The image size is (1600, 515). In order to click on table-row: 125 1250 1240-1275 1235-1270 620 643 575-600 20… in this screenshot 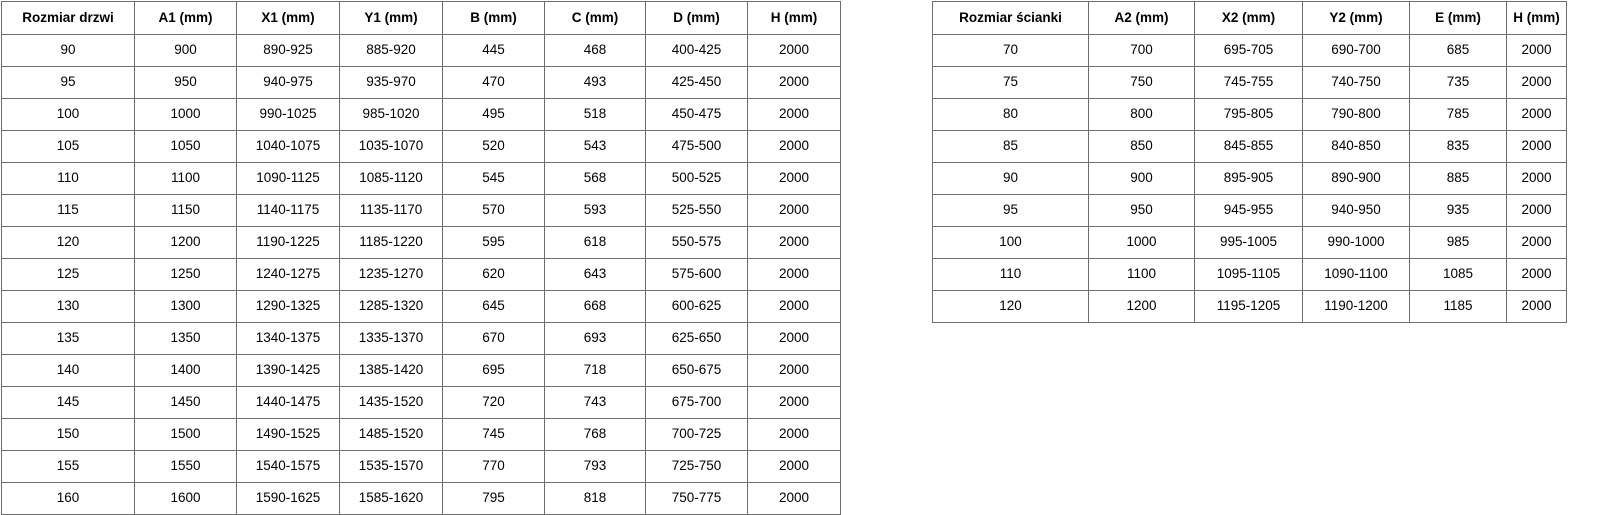, I will do `click(421, 274)`.